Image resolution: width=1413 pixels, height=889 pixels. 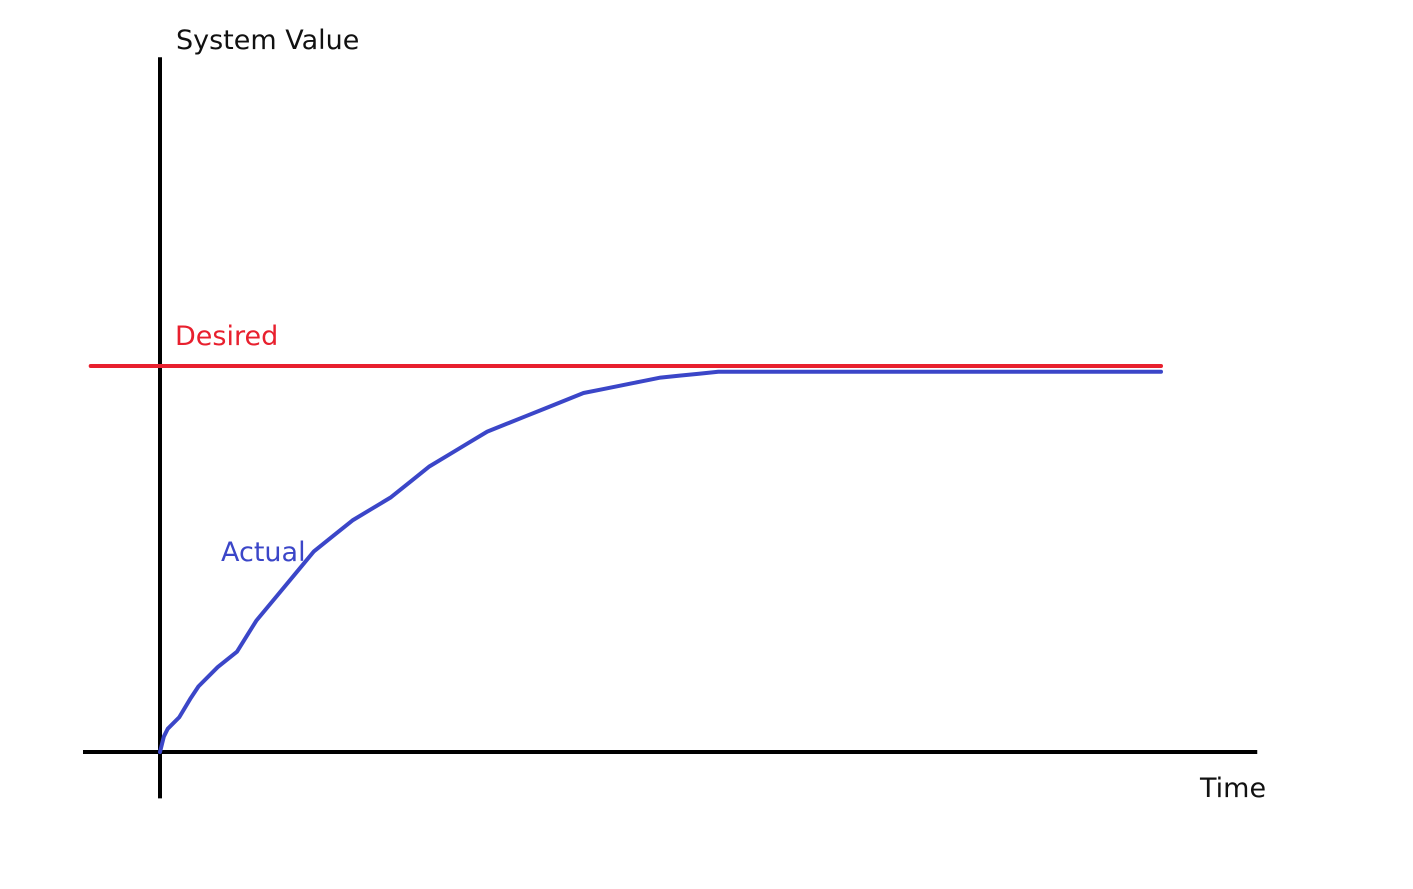 I want to click on desired-series-label: Desired, so click(x=226, y=336).